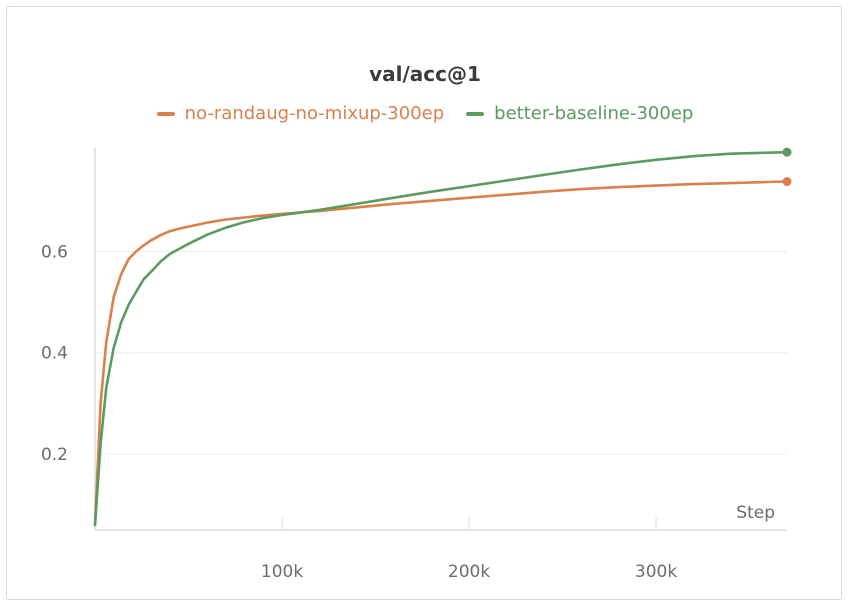  What do you see at coordinates (54, 455) in the screenshot?
I see `y-tick-label: 0.2` at bounding box center [54, 455].